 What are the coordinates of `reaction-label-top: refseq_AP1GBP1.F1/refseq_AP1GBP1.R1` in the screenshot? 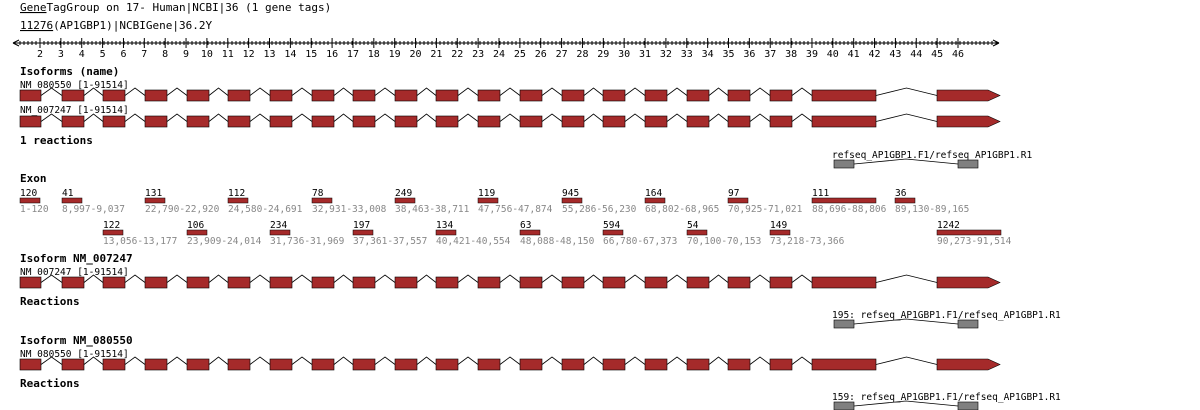 It's located at (932, 155).